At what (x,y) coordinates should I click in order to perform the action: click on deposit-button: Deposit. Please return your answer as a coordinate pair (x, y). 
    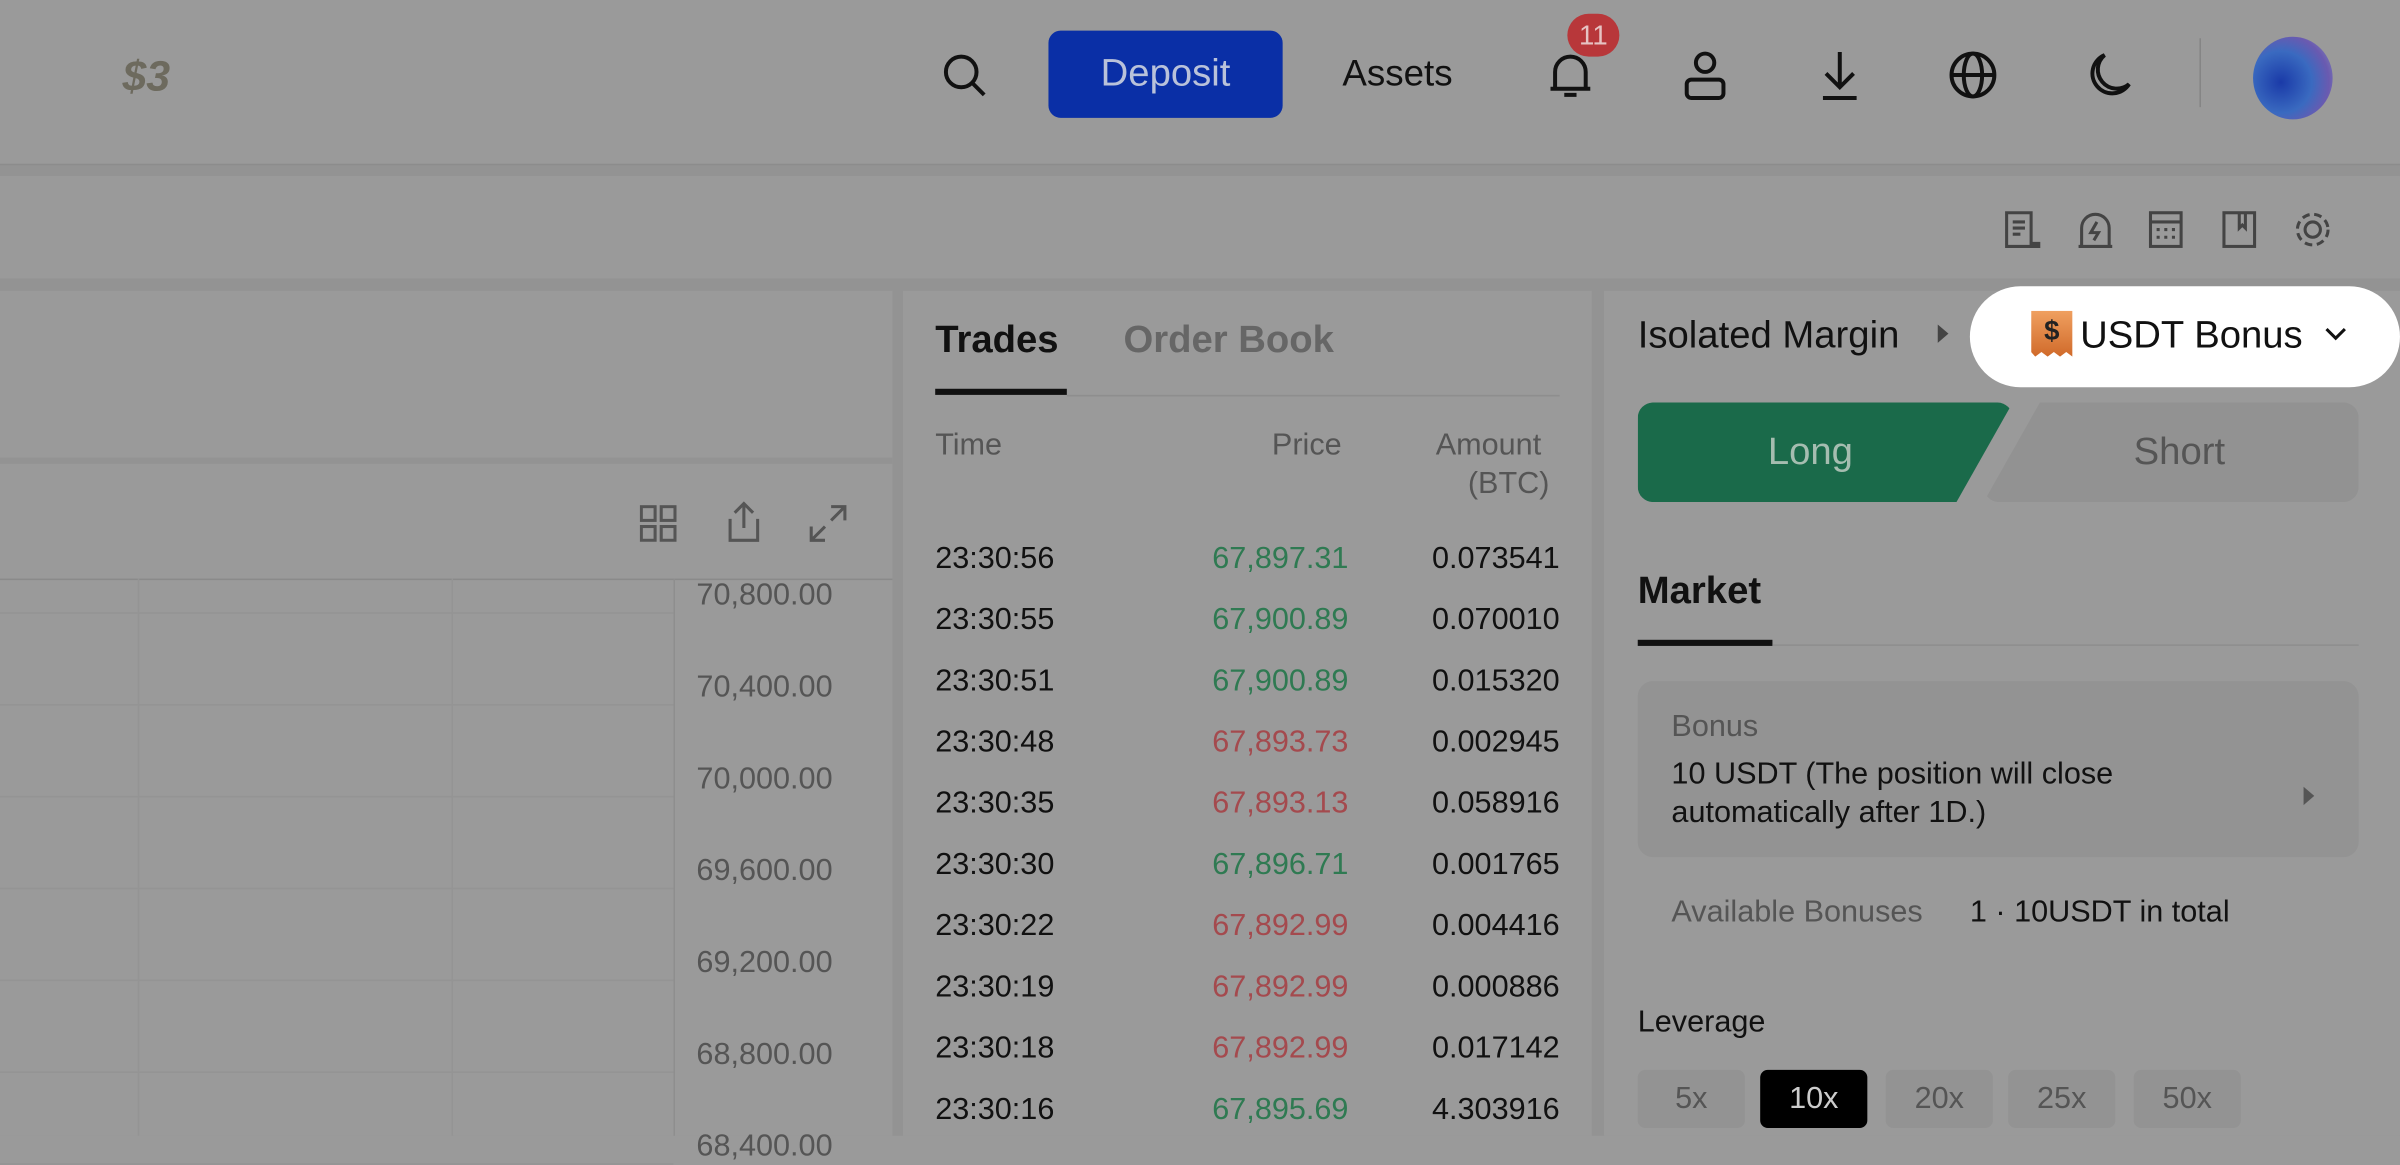
    Looking at the image, I should click on (1165, 74).